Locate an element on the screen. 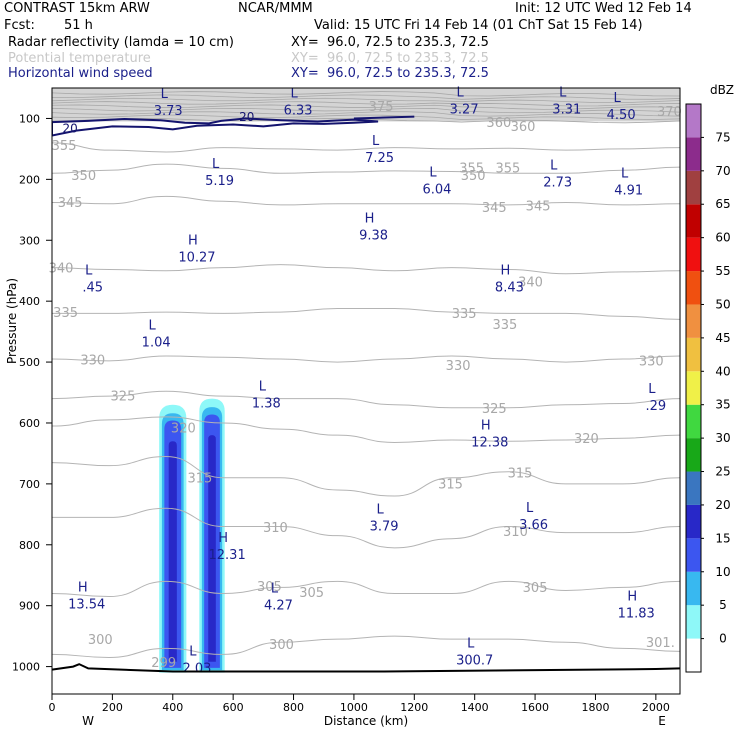 The image size is (740, 740). x-tick-label: 1200 is located at coordinates (414, 707).